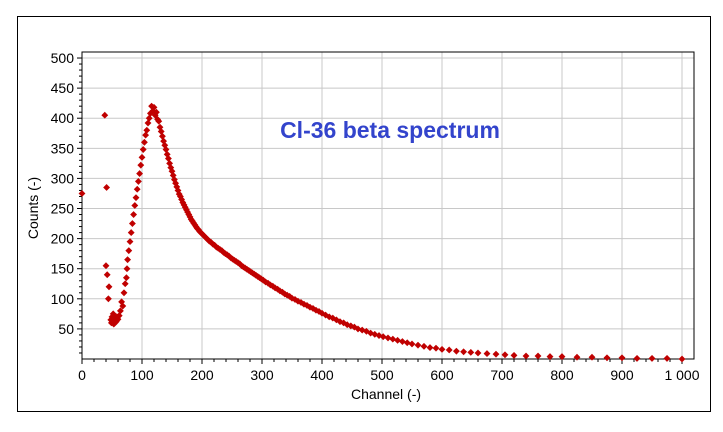 Image resolution: width=723 pixels, height=432 pixels. What do you see at coordinates (386, 394) in the screenshot?
I see `x-axis-label: Channel (-)` at bounding box center [386, 394].